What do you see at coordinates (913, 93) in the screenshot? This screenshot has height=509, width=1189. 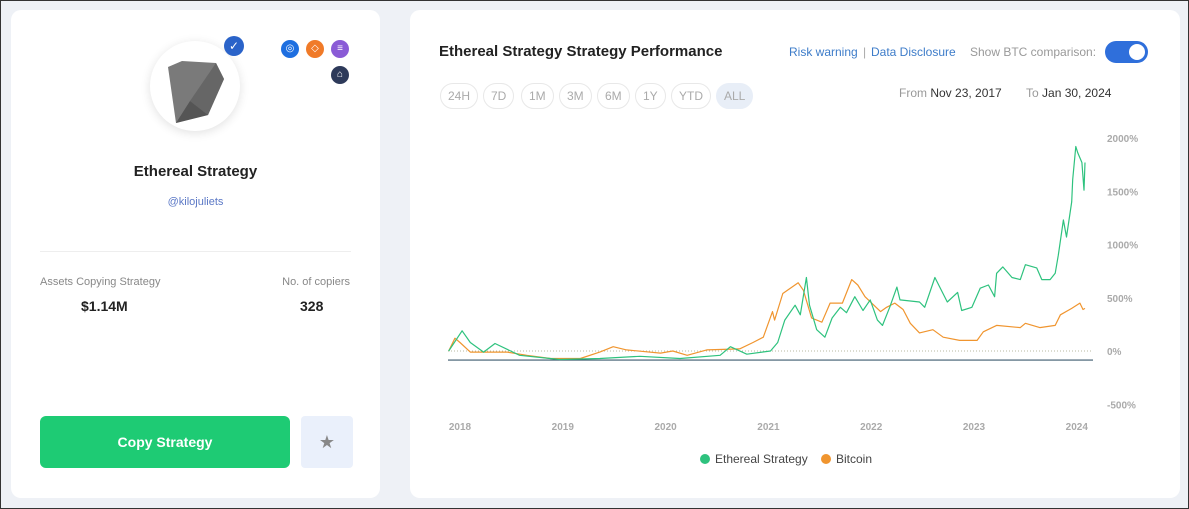 I see `from-label: From` at bounding box center [913, 93].